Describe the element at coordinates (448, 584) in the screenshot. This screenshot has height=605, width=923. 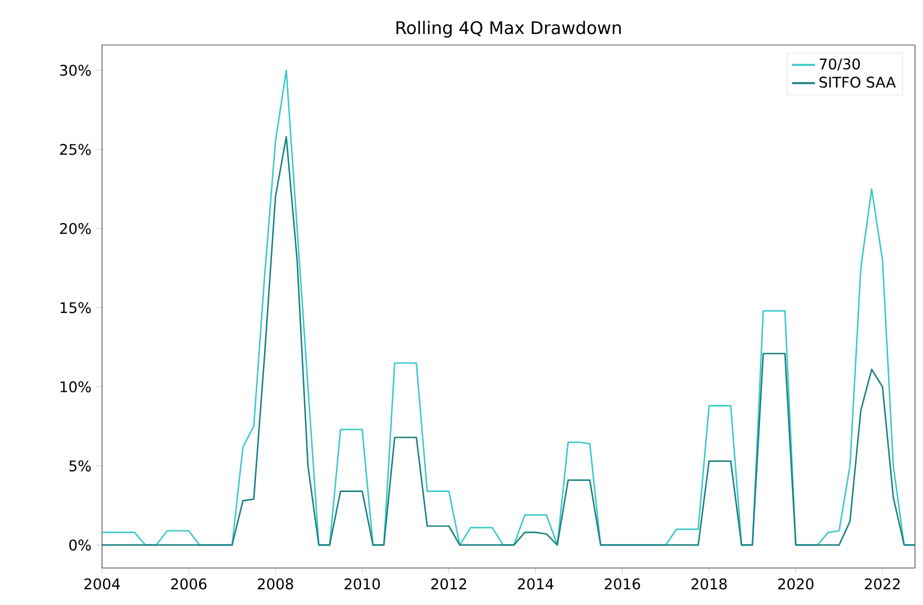
I see `x-tick-label: 2012` at that location.